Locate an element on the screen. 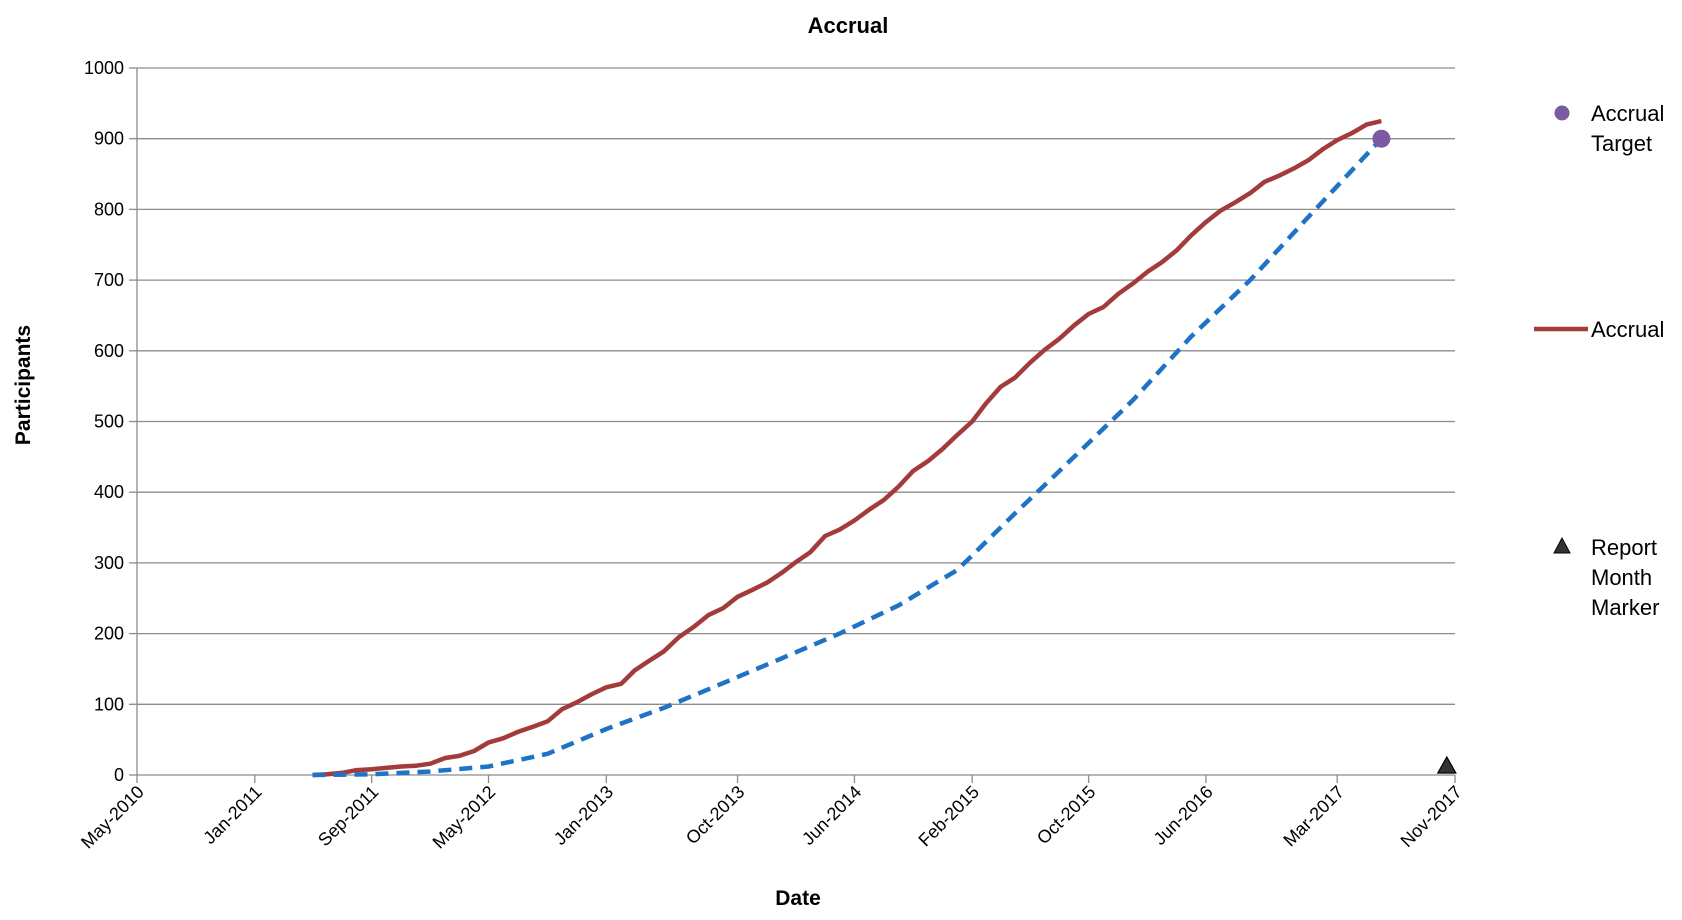  y-tick-label: 1000 is located at coordinates (104, 68).